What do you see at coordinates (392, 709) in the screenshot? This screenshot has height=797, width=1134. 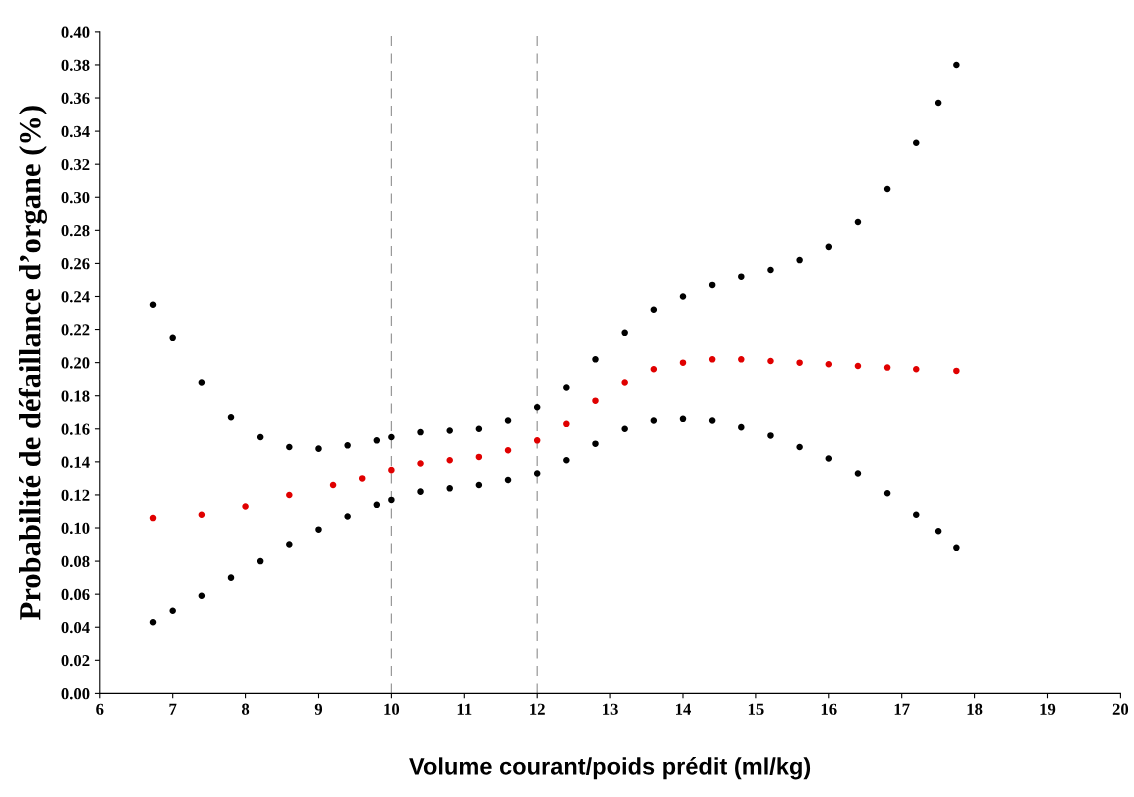 I see `x-tick-label: 10` at bounding box center [392, 709].